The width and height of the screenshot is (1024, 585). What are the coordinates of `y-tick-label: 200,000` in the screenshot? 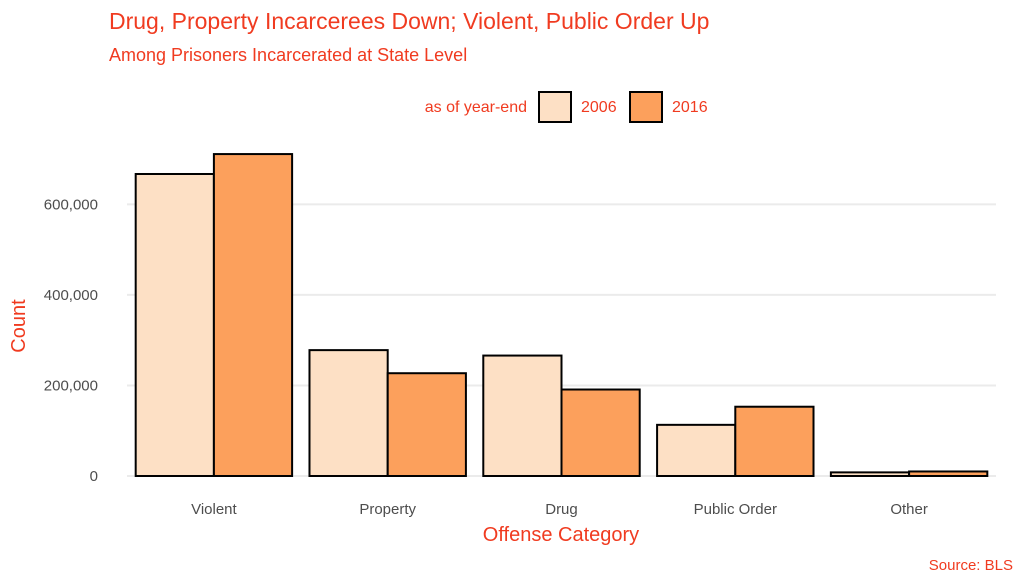 It's located at (71, 385).